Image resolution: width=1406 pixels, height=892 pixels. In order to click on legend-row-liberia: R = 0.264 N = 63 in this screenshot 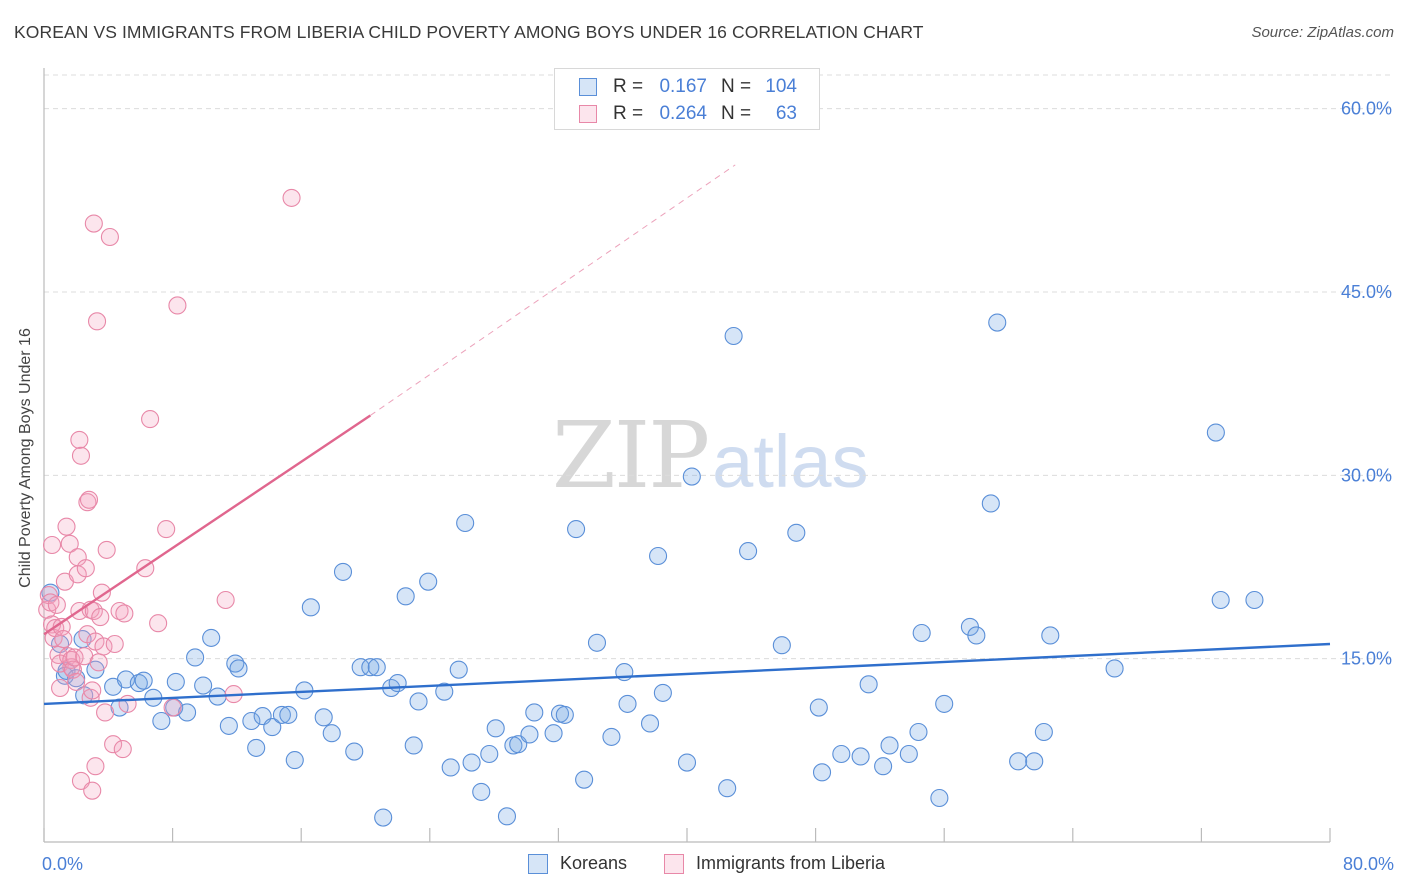, I will do `click(687, 114)`.